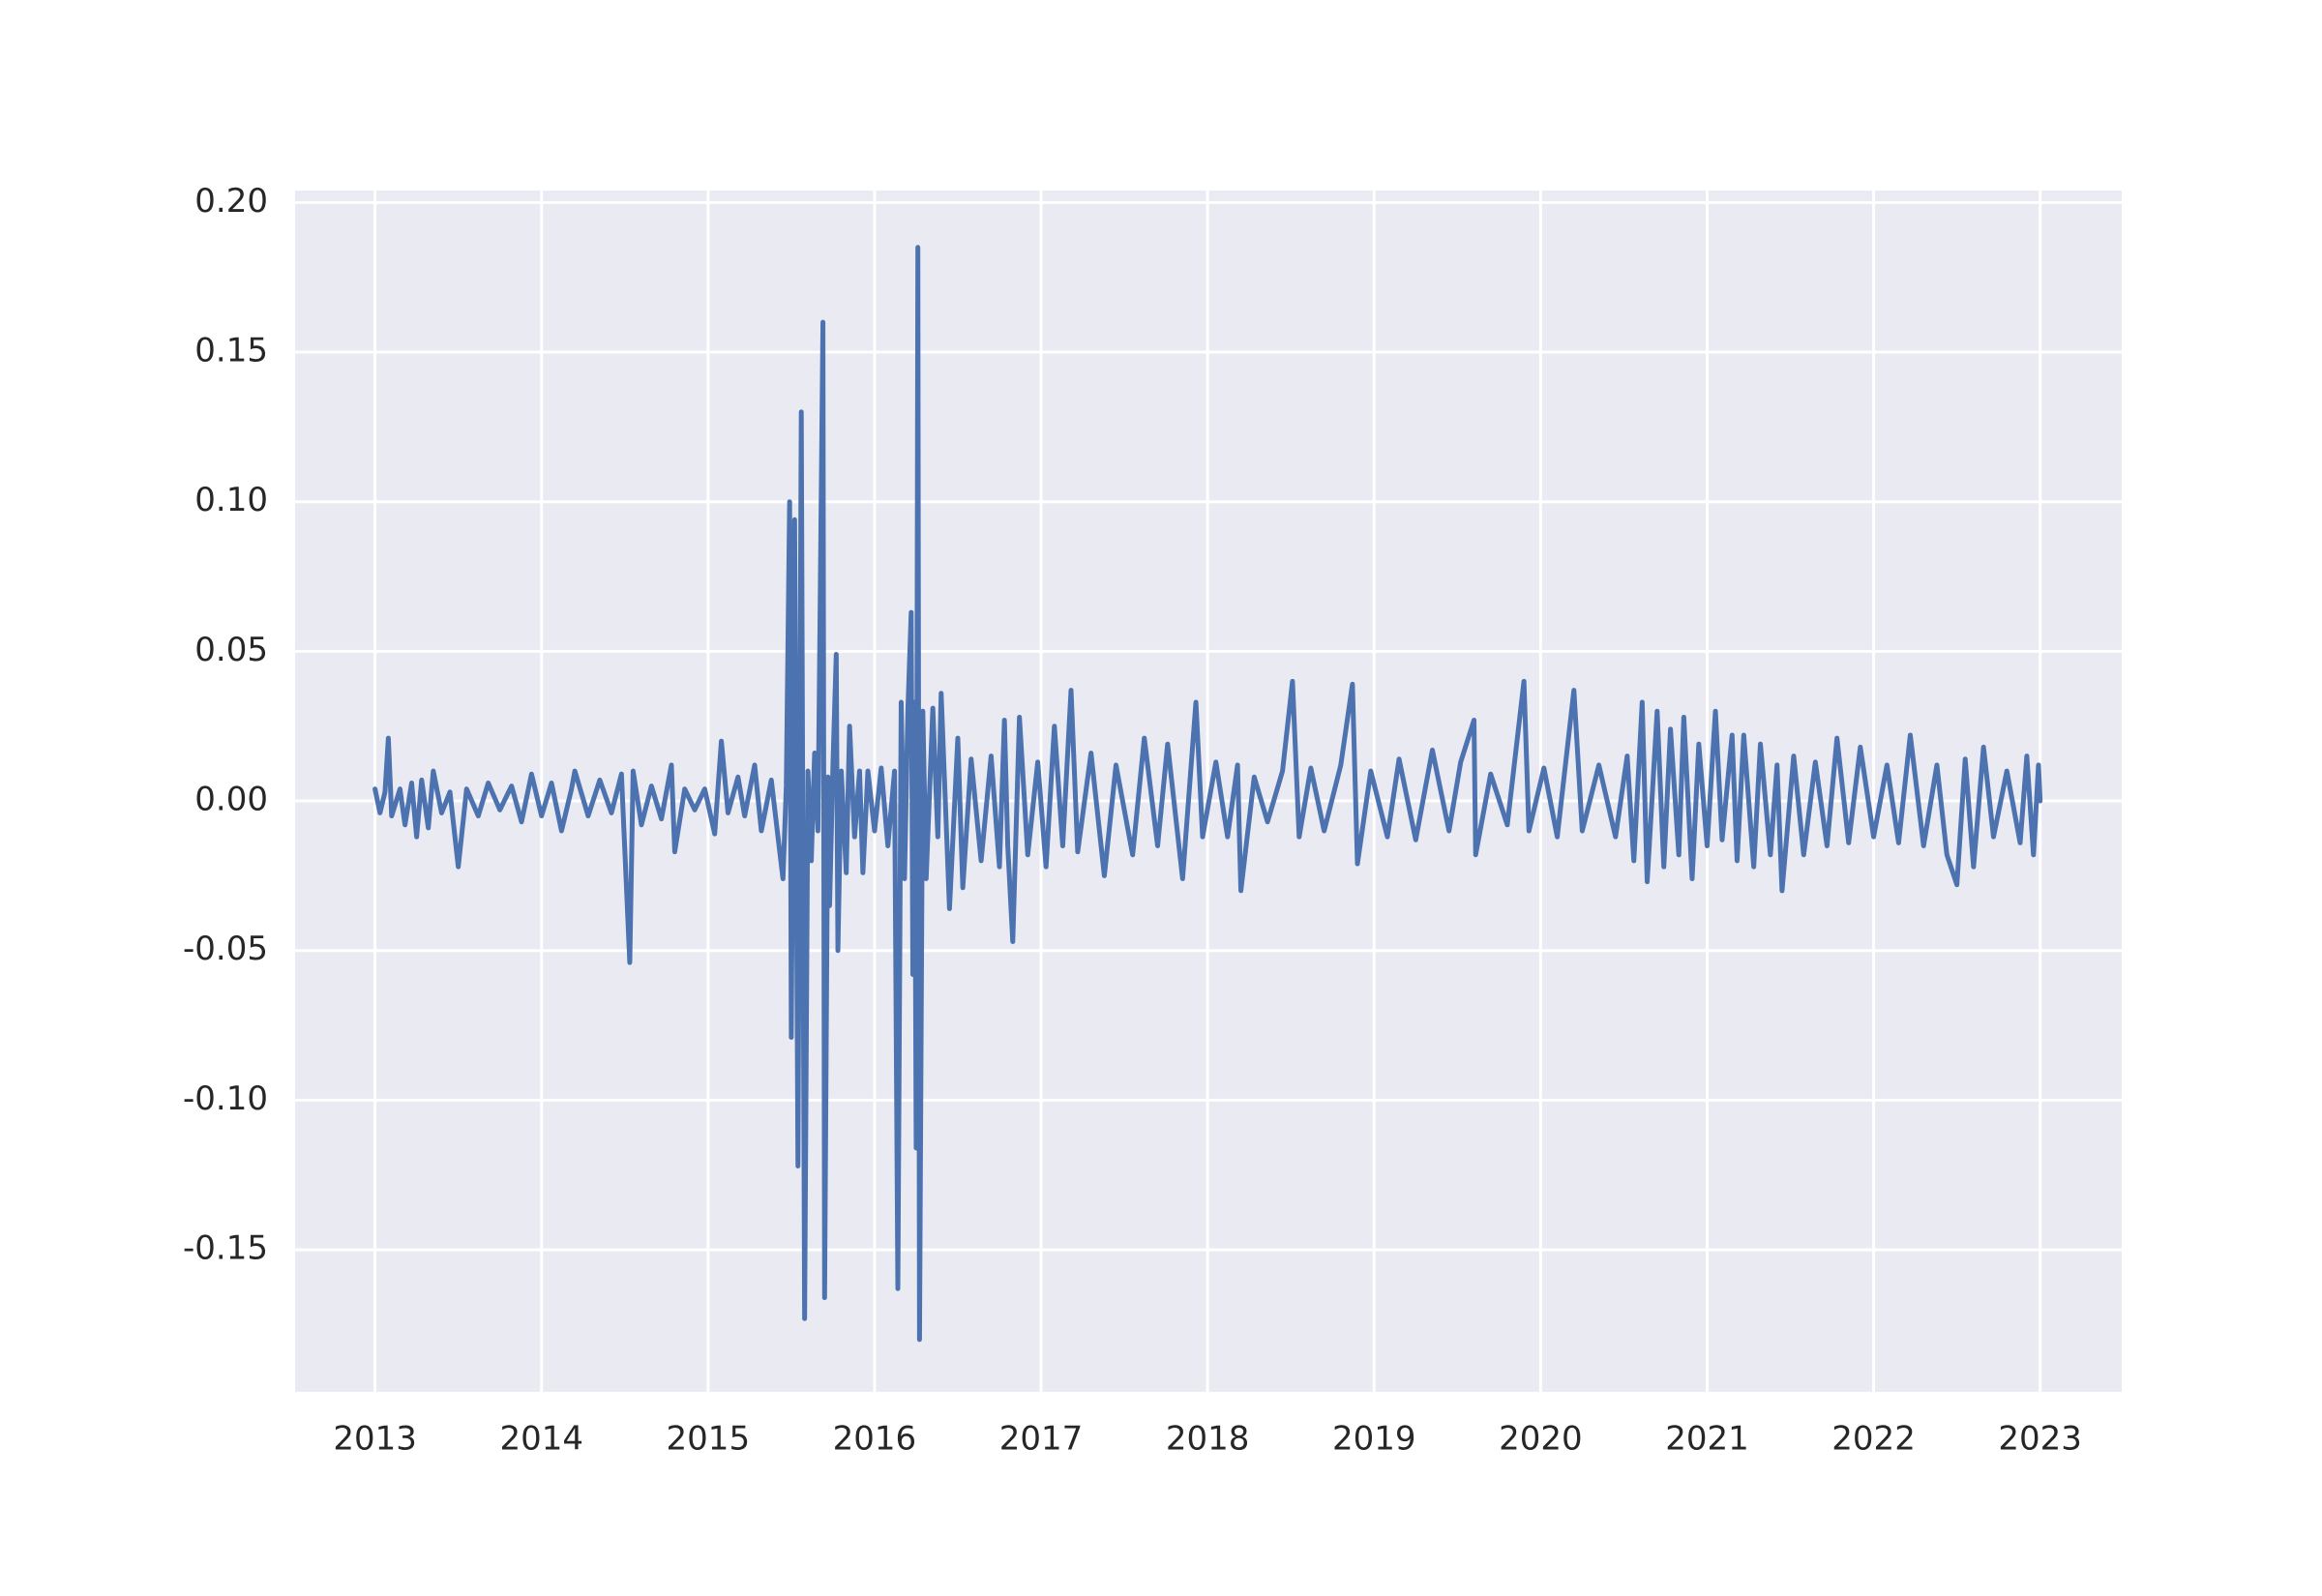  Describe the element at coordinates (1041, 1439) in the screenshot. I see `x-tick-label: 2017` at that location.